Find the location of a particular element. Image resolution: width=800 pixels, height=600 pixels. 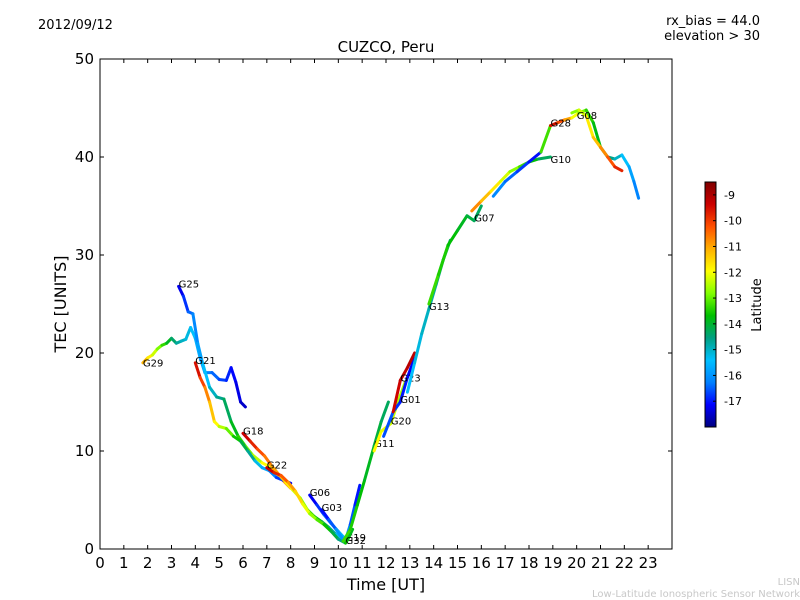

satellite-label: G21 is located at coordinates (205, 361).